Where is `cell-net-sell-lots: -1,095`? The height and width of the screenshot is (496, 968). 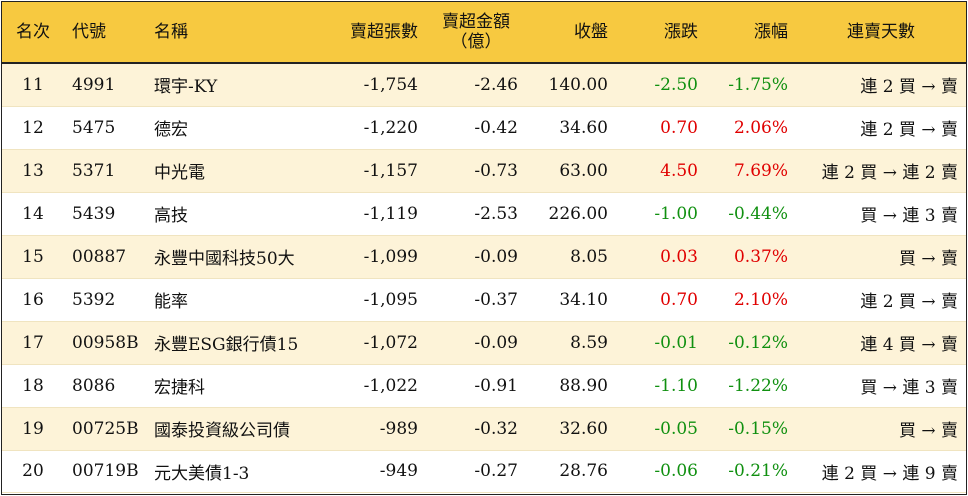 cell-net-sell-lots: -1,095 is located at coordinates (375, 300).